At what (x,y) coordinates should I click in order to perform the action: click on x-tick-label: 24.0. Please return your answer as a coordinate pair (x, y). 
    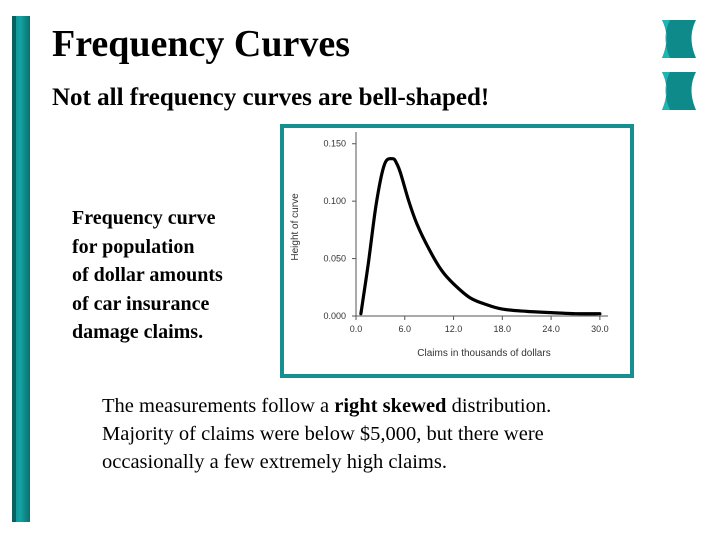
    Looking at the image, I should click on (551, 329).